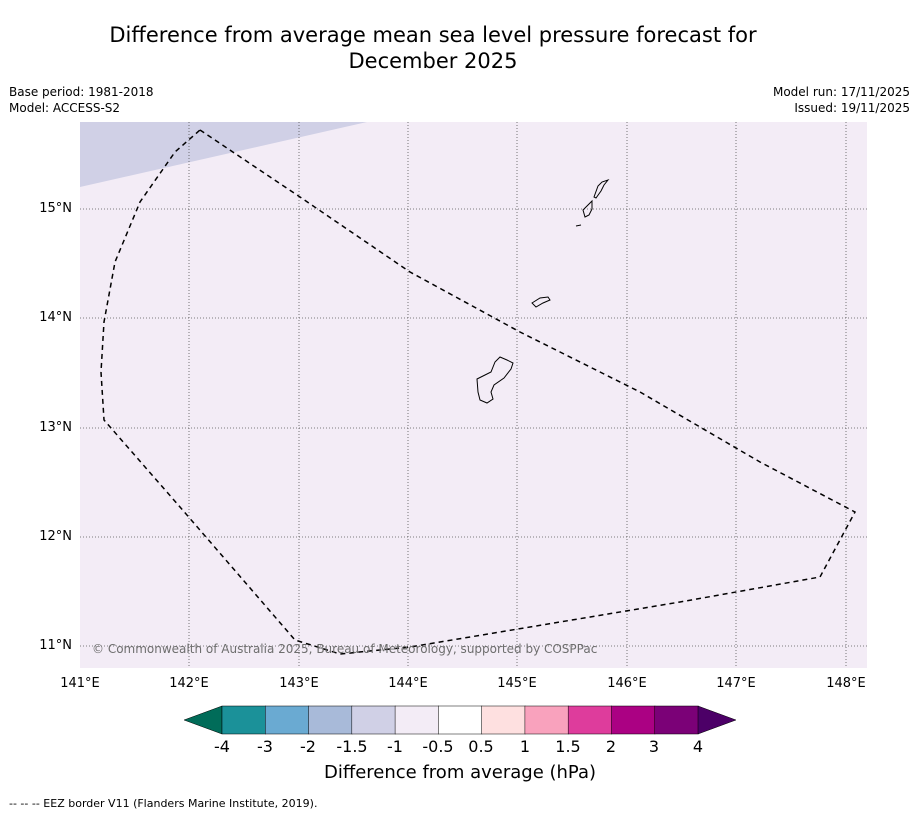  What do you see at coordinates (481, 746) in the screenshot?
I see `cbar-tick-6: 0.5` at bounding box center [481, 746].